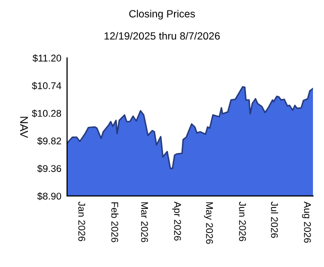  What do you see at coordinates (49, 168) in the screenshot?
I see `y-tick-label: $9.36` at bounding box center [49, 168].